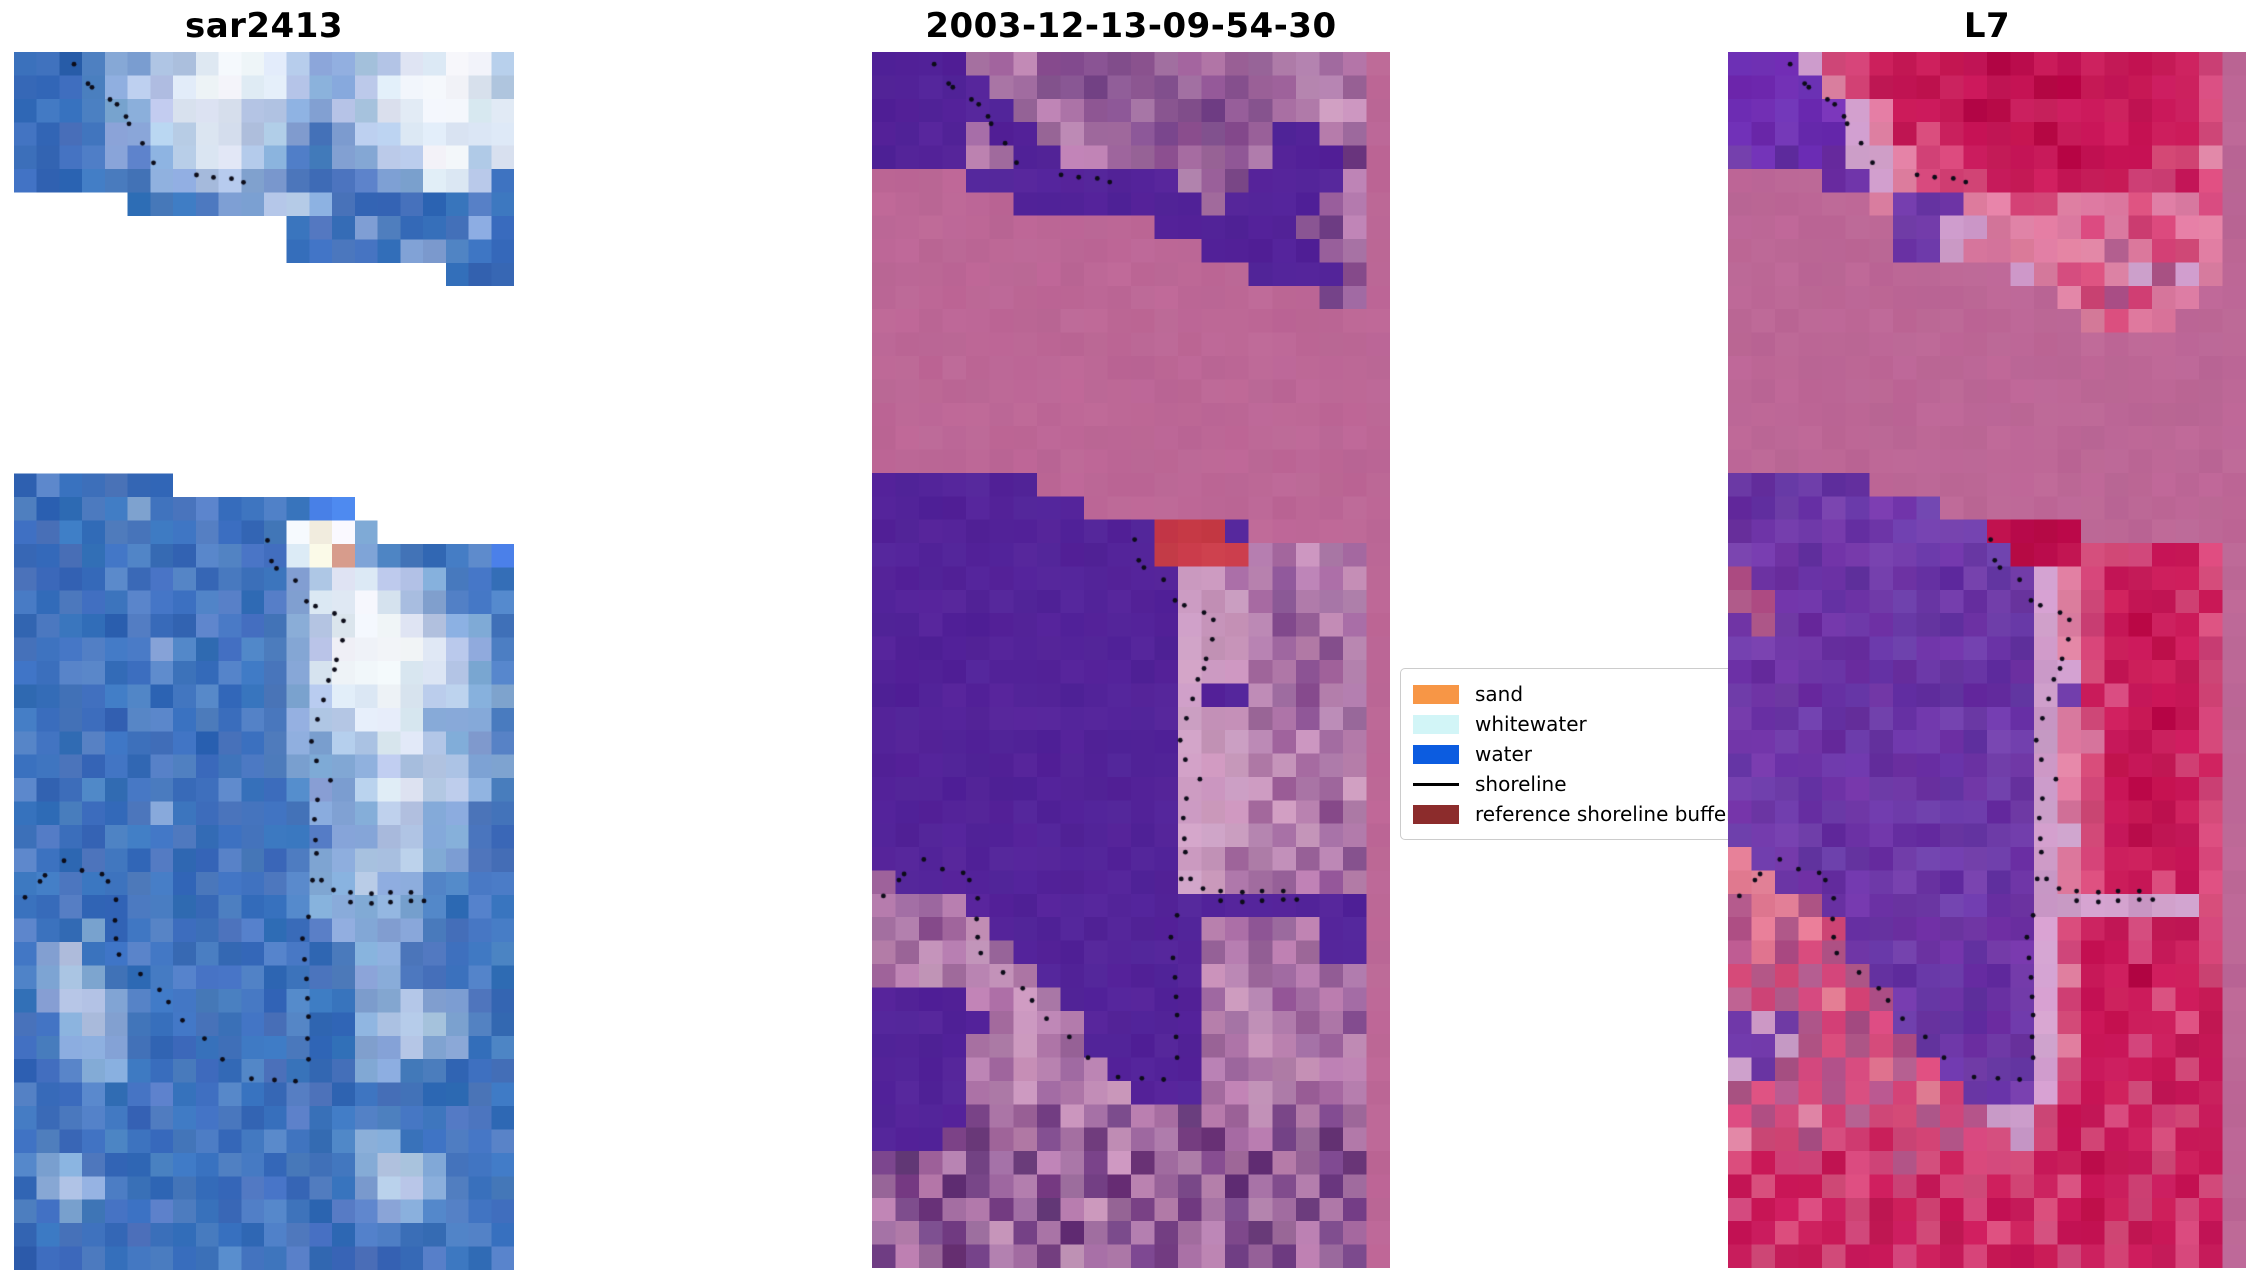 Image resolution: width=2263 pixels, height=1283 pixels. What do you see at coordinates (1436, 724) in the screenshot?
I see `whitewater-color-swatch-icon` at bounding box center [1436, 724].